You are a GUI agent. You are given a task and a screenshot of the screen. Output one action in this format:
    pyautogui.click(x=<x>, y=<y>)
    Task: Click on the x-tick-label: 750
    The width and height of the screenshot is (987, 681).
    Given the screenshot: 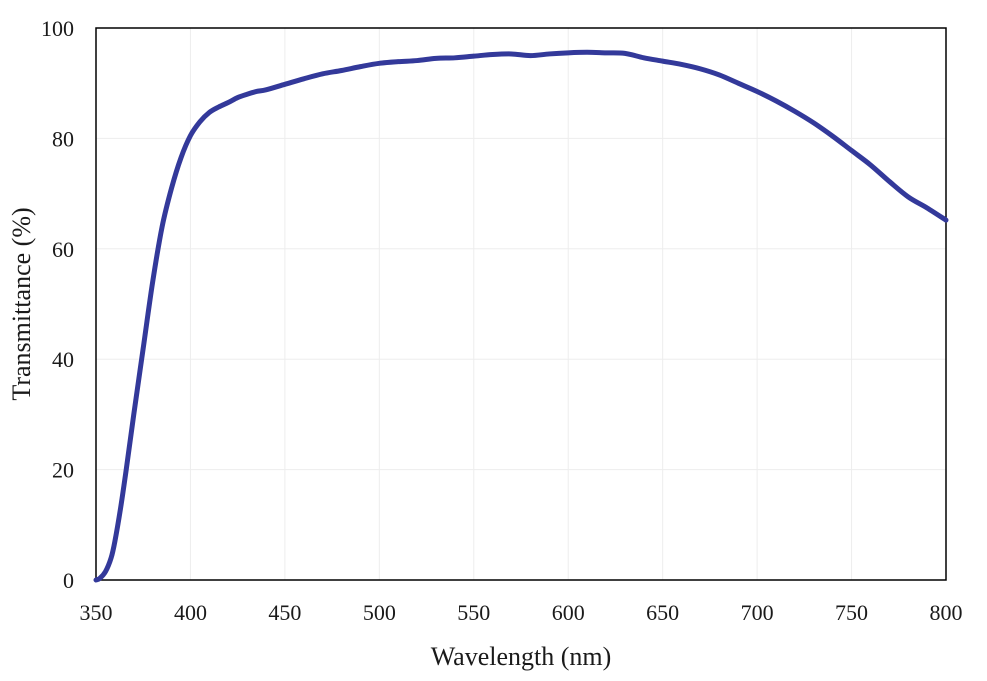 What is the action you would take?
    pyautogui.click(x=851, y=612)
    